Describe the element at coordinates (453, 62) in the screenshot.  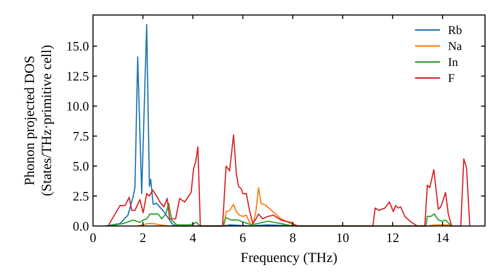
I see `legend-label: In` at that location.